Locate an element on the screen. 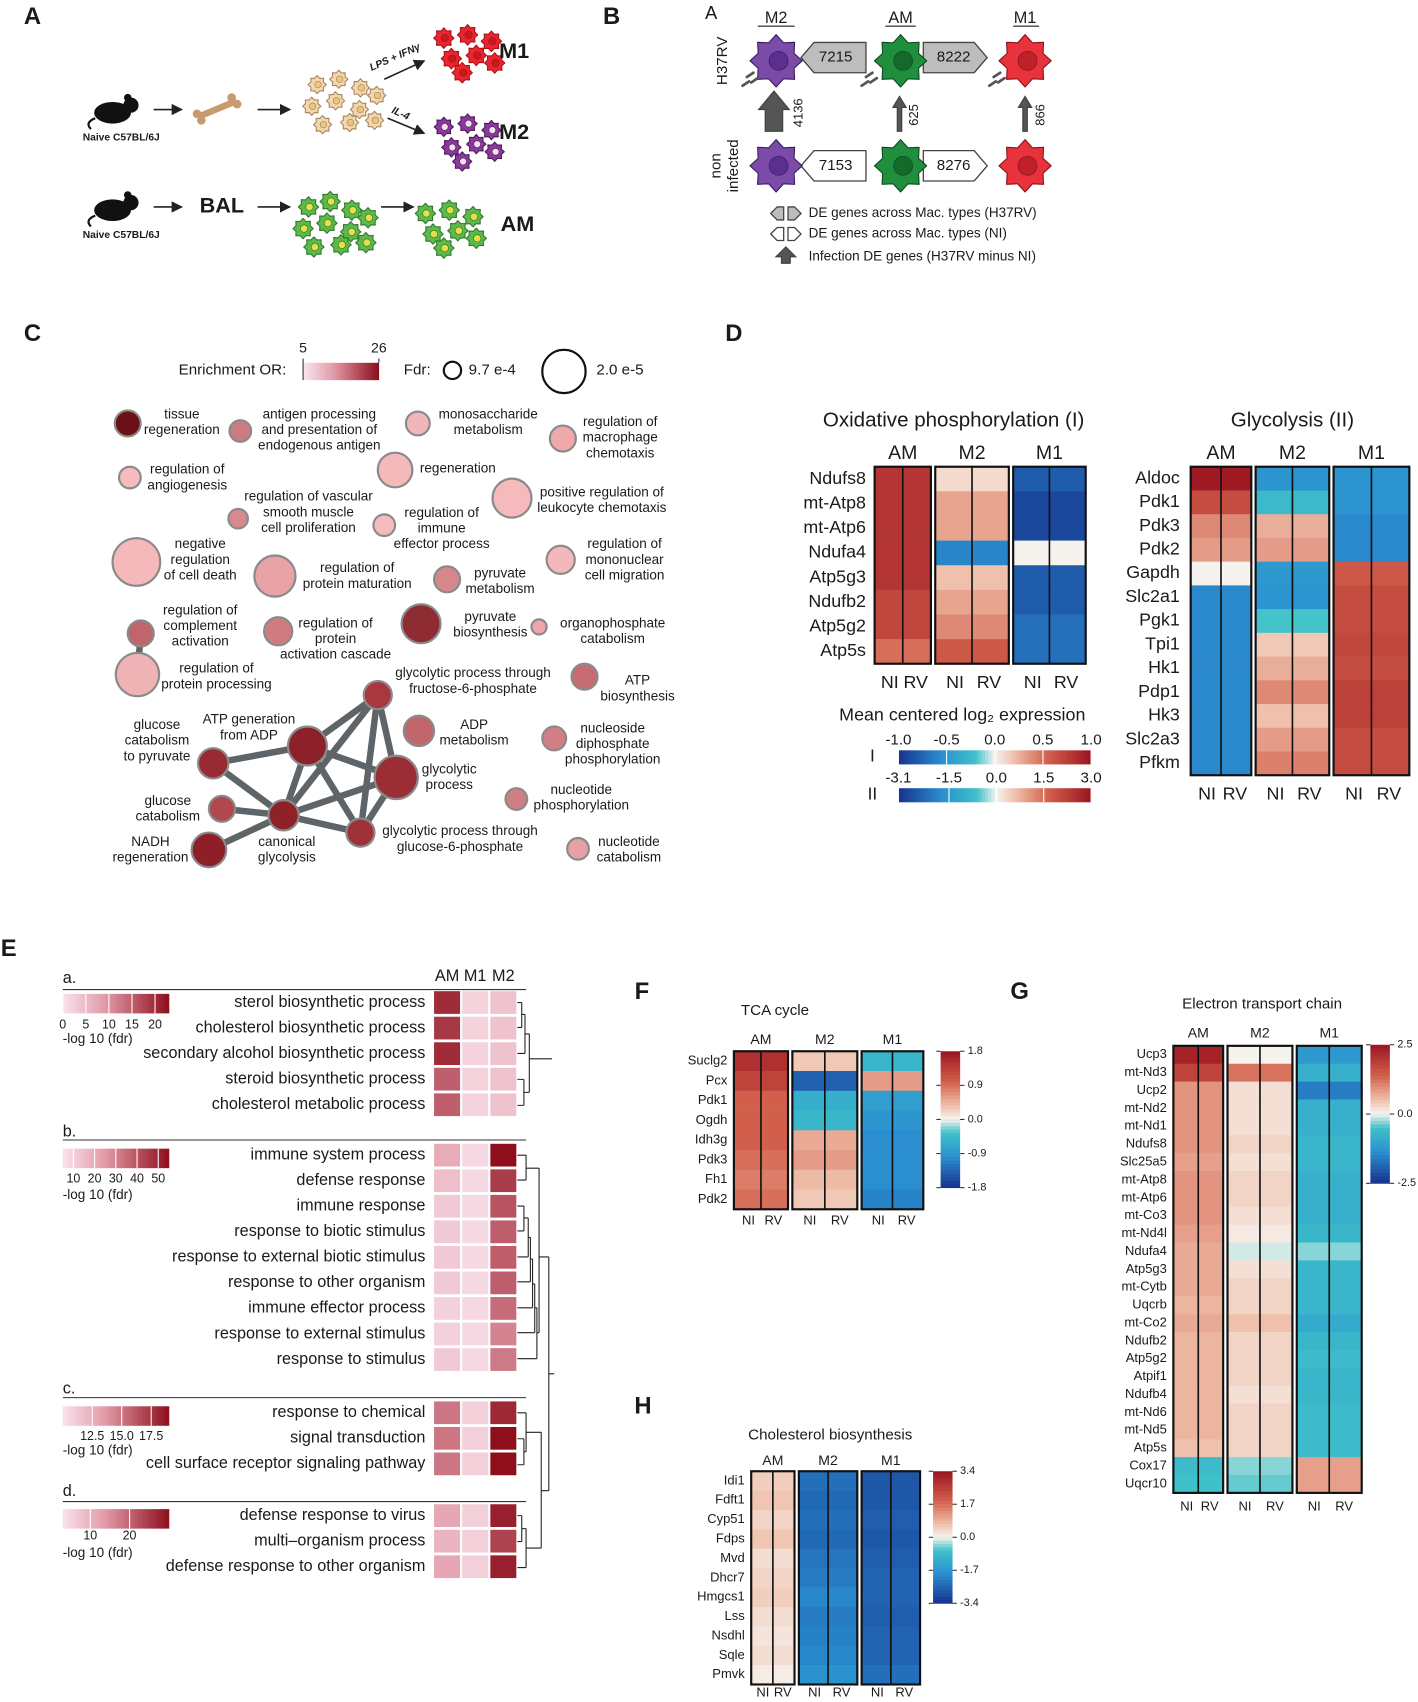  gene-label: Sqle is located at coordinates (732, 1654).